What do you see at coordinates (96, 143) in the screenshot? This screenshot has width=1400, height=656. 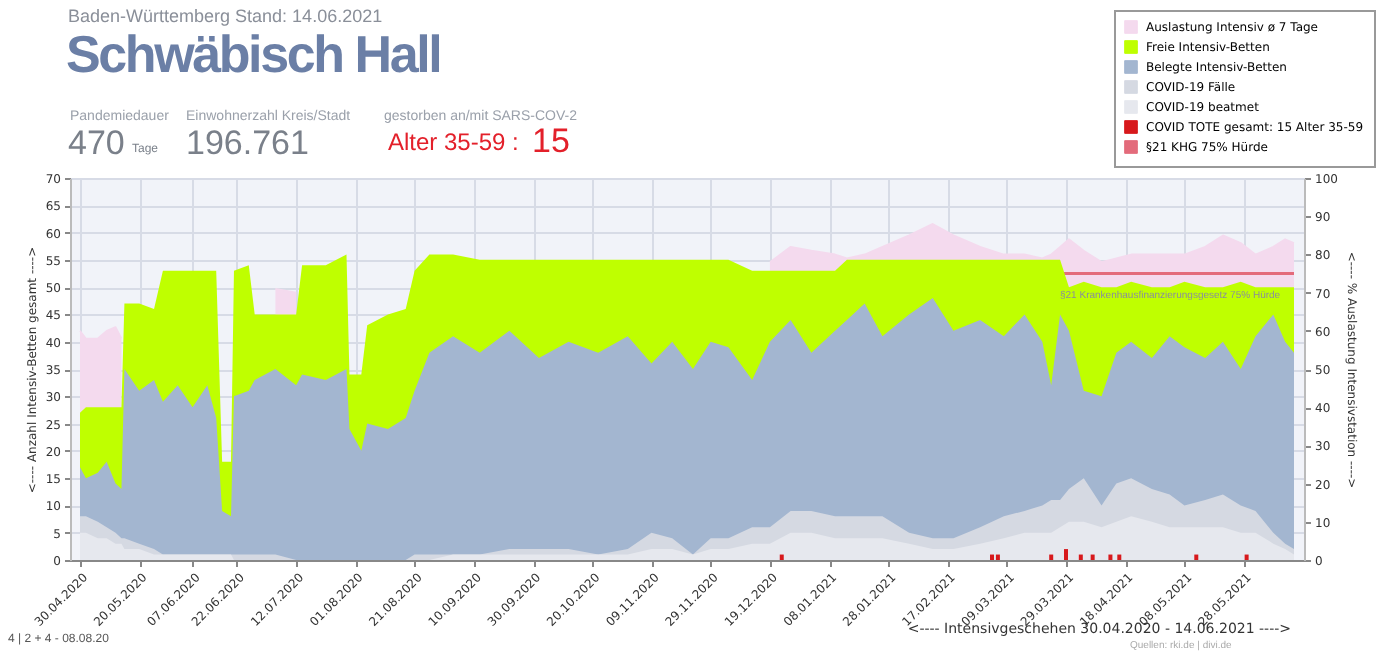 I see `text: 470` at bounding box center [96, 143].